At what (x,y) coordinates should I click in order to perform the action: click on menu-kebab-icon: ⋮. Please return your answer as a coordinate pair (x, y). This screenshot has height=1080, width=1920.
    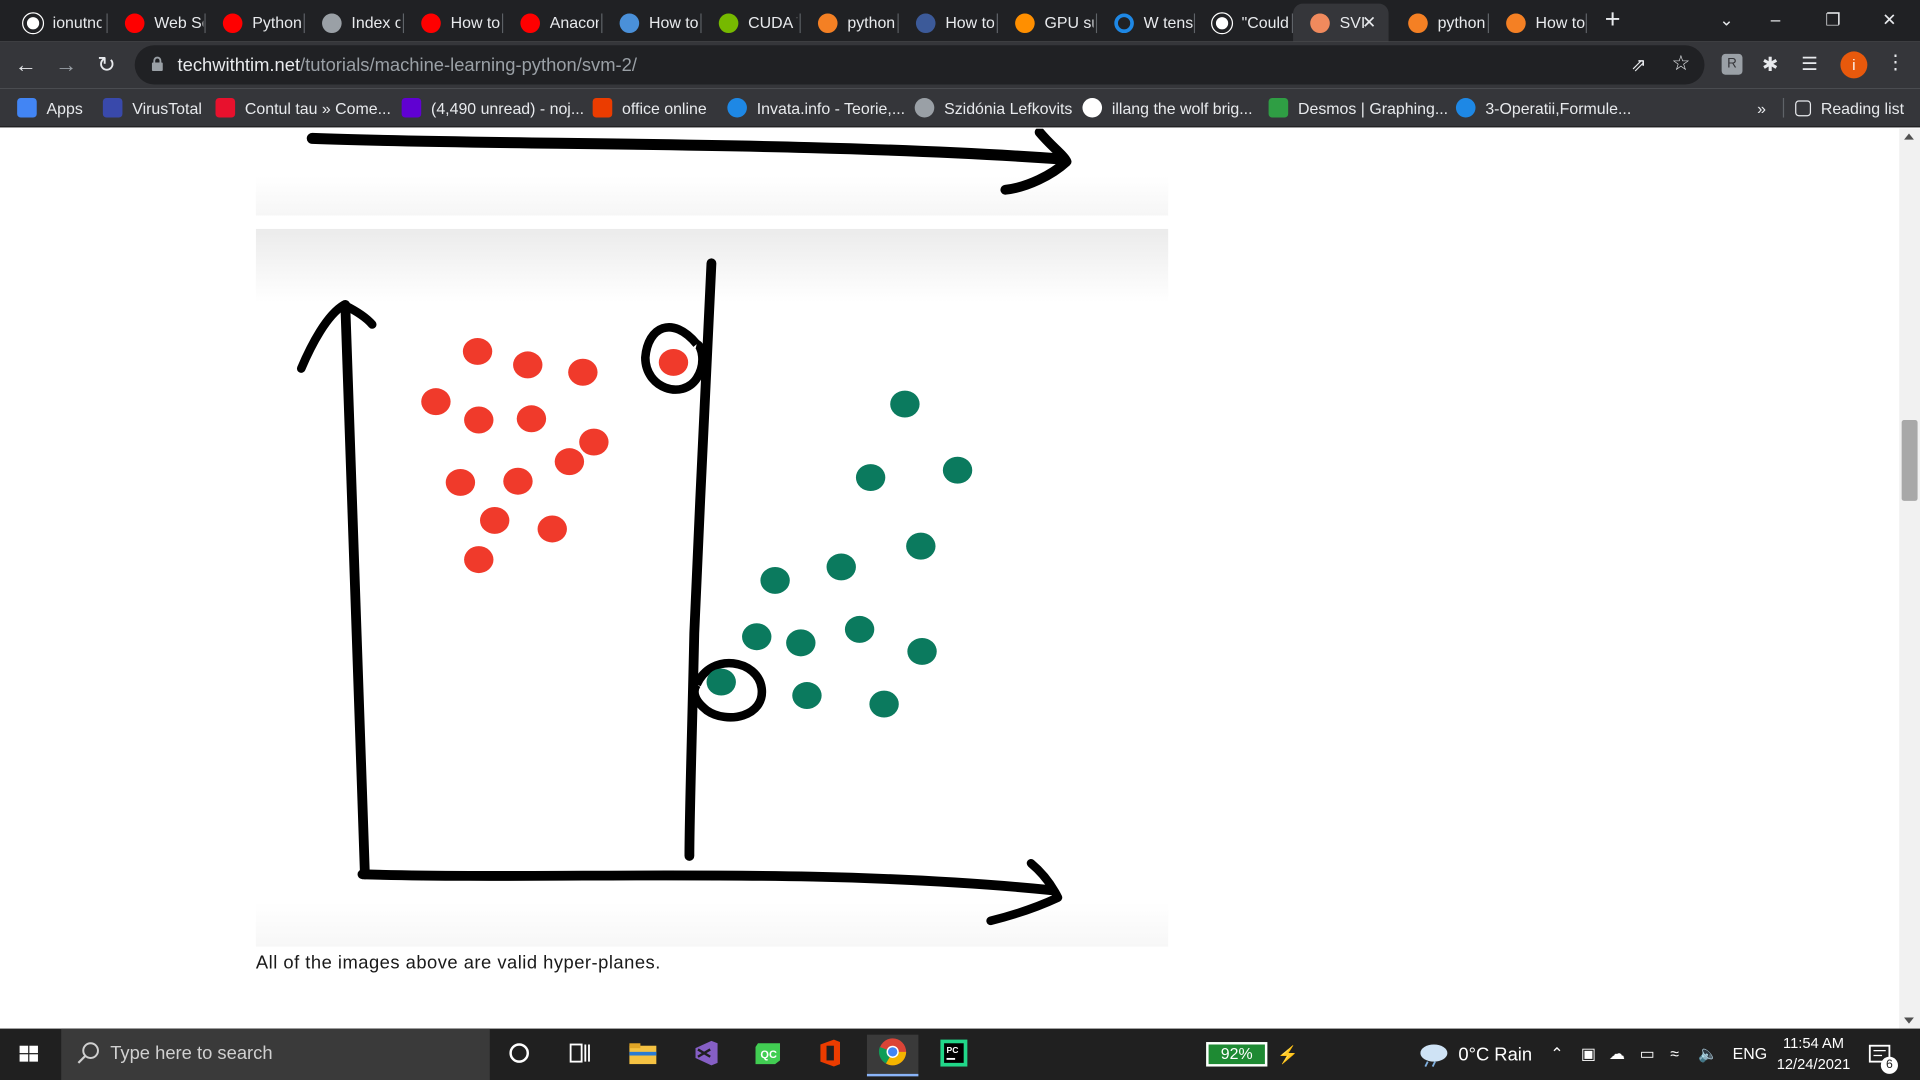
    Looking at the image, I should click on (1895, 63).